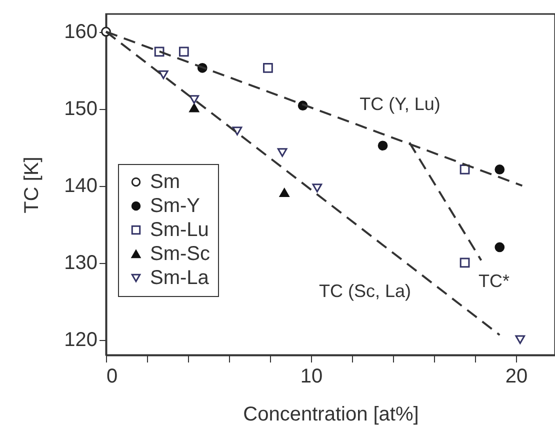 This screenshot has height=436, width=555. What do you see at coordinates (112, 377) in the screenshot?
I see `x-tick-label: 0` at bounding box center [112, 377].